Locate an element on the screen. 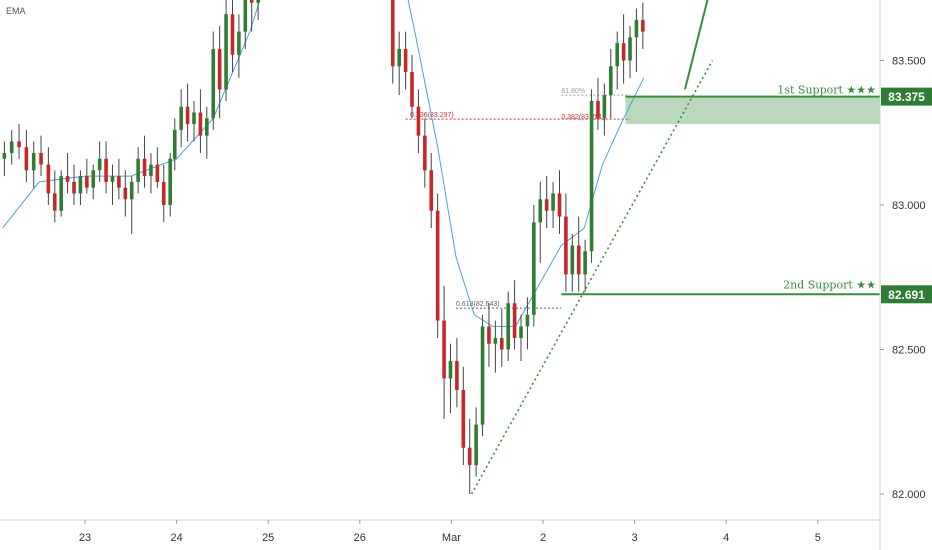 Image resolution: width=932 pixels, height=550 pixels. level-price-tag is located at coordinates (906, 96).